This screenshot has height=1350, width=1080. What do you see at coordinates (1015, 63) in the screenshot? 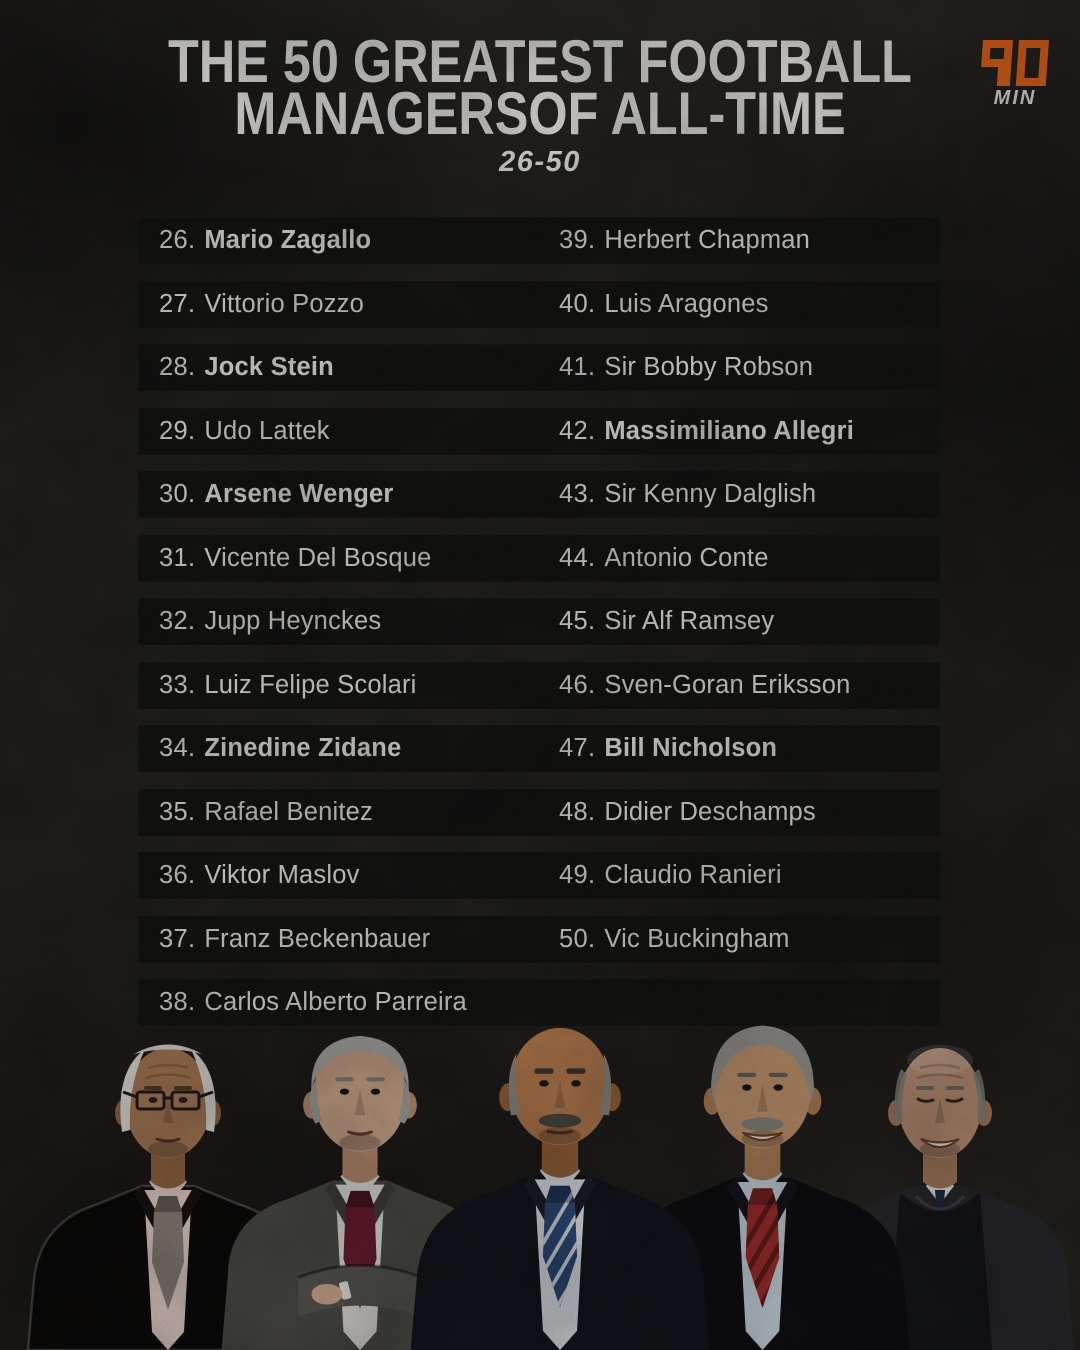
I see `logo-90-digits` at bounding box center [1015, 63].